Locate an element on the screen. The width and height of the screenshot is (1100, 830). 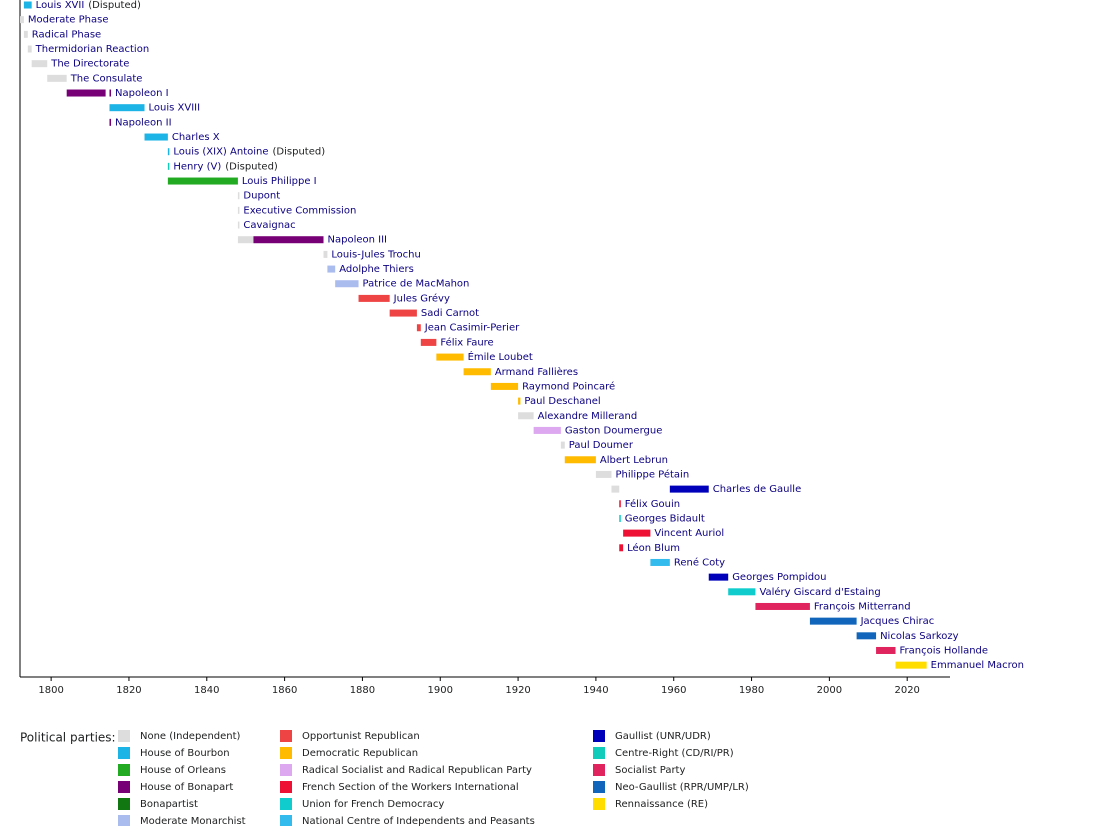
ruler-name: Dupont is located at coordinates (261, 196).